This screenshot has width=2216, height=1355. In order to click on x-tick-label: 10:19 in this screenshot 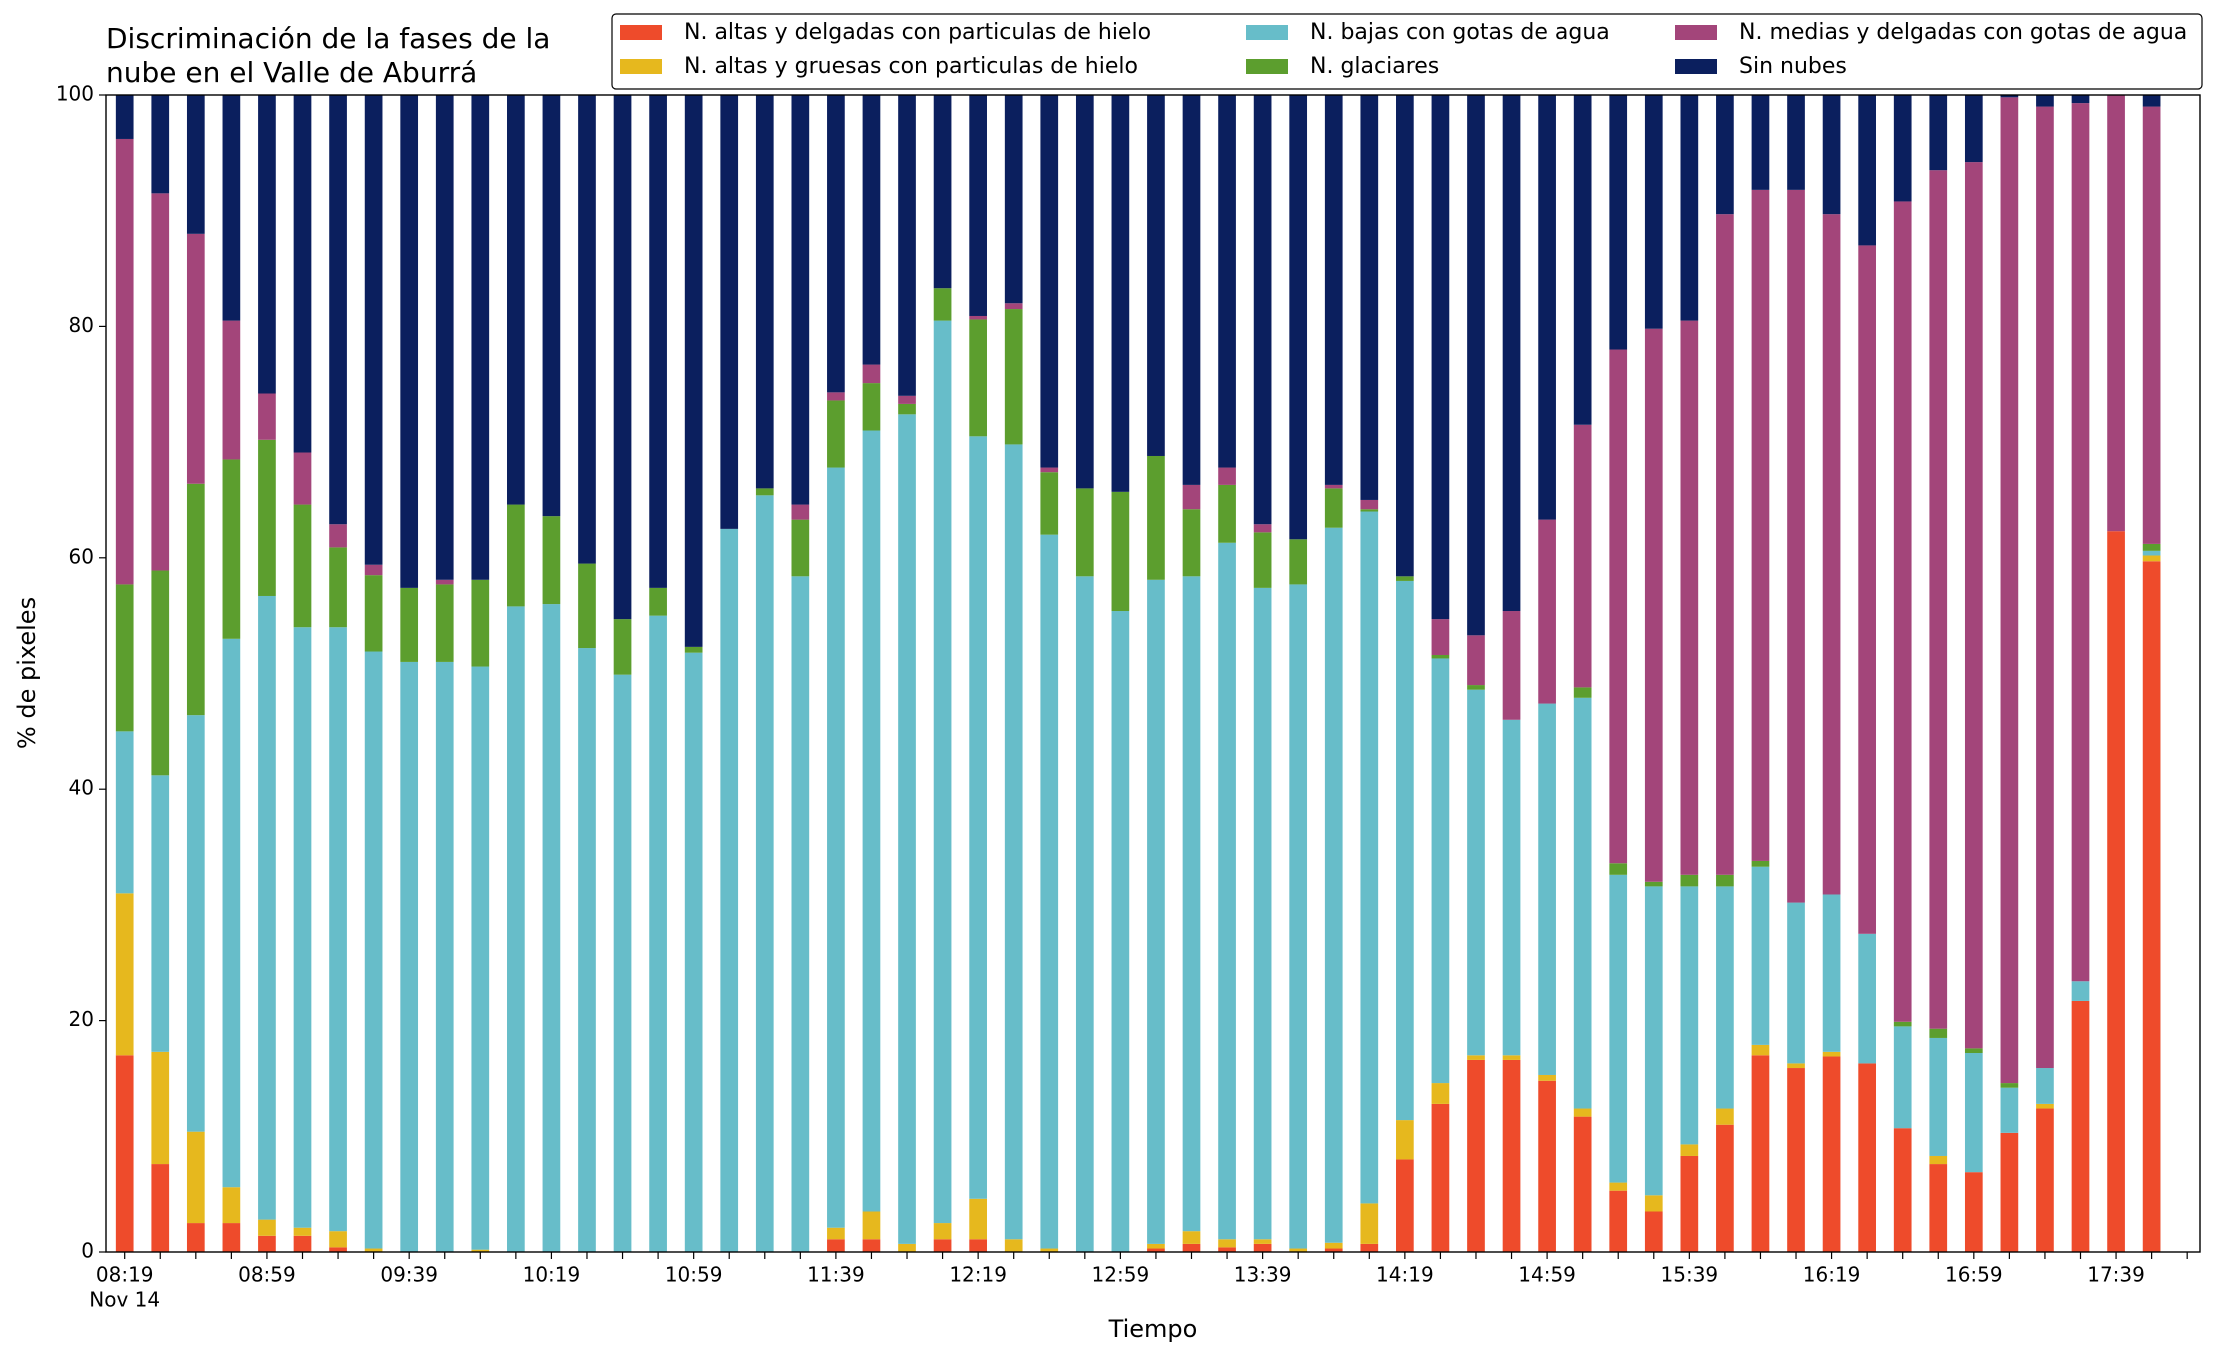, I will do `click(552, 1275)`.